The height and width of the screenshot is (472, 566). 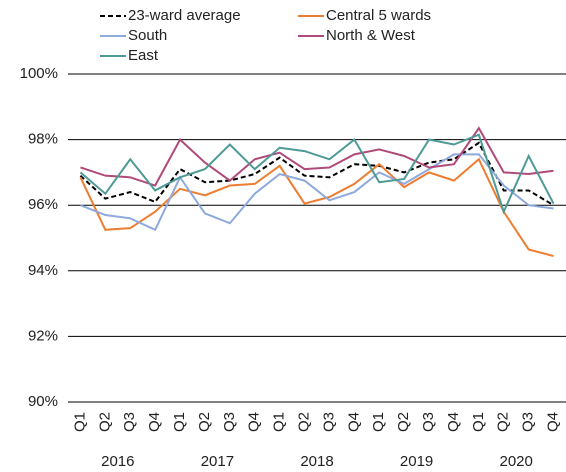 I want to click on y-tick-label: 98%, so click(x=43, y=139).